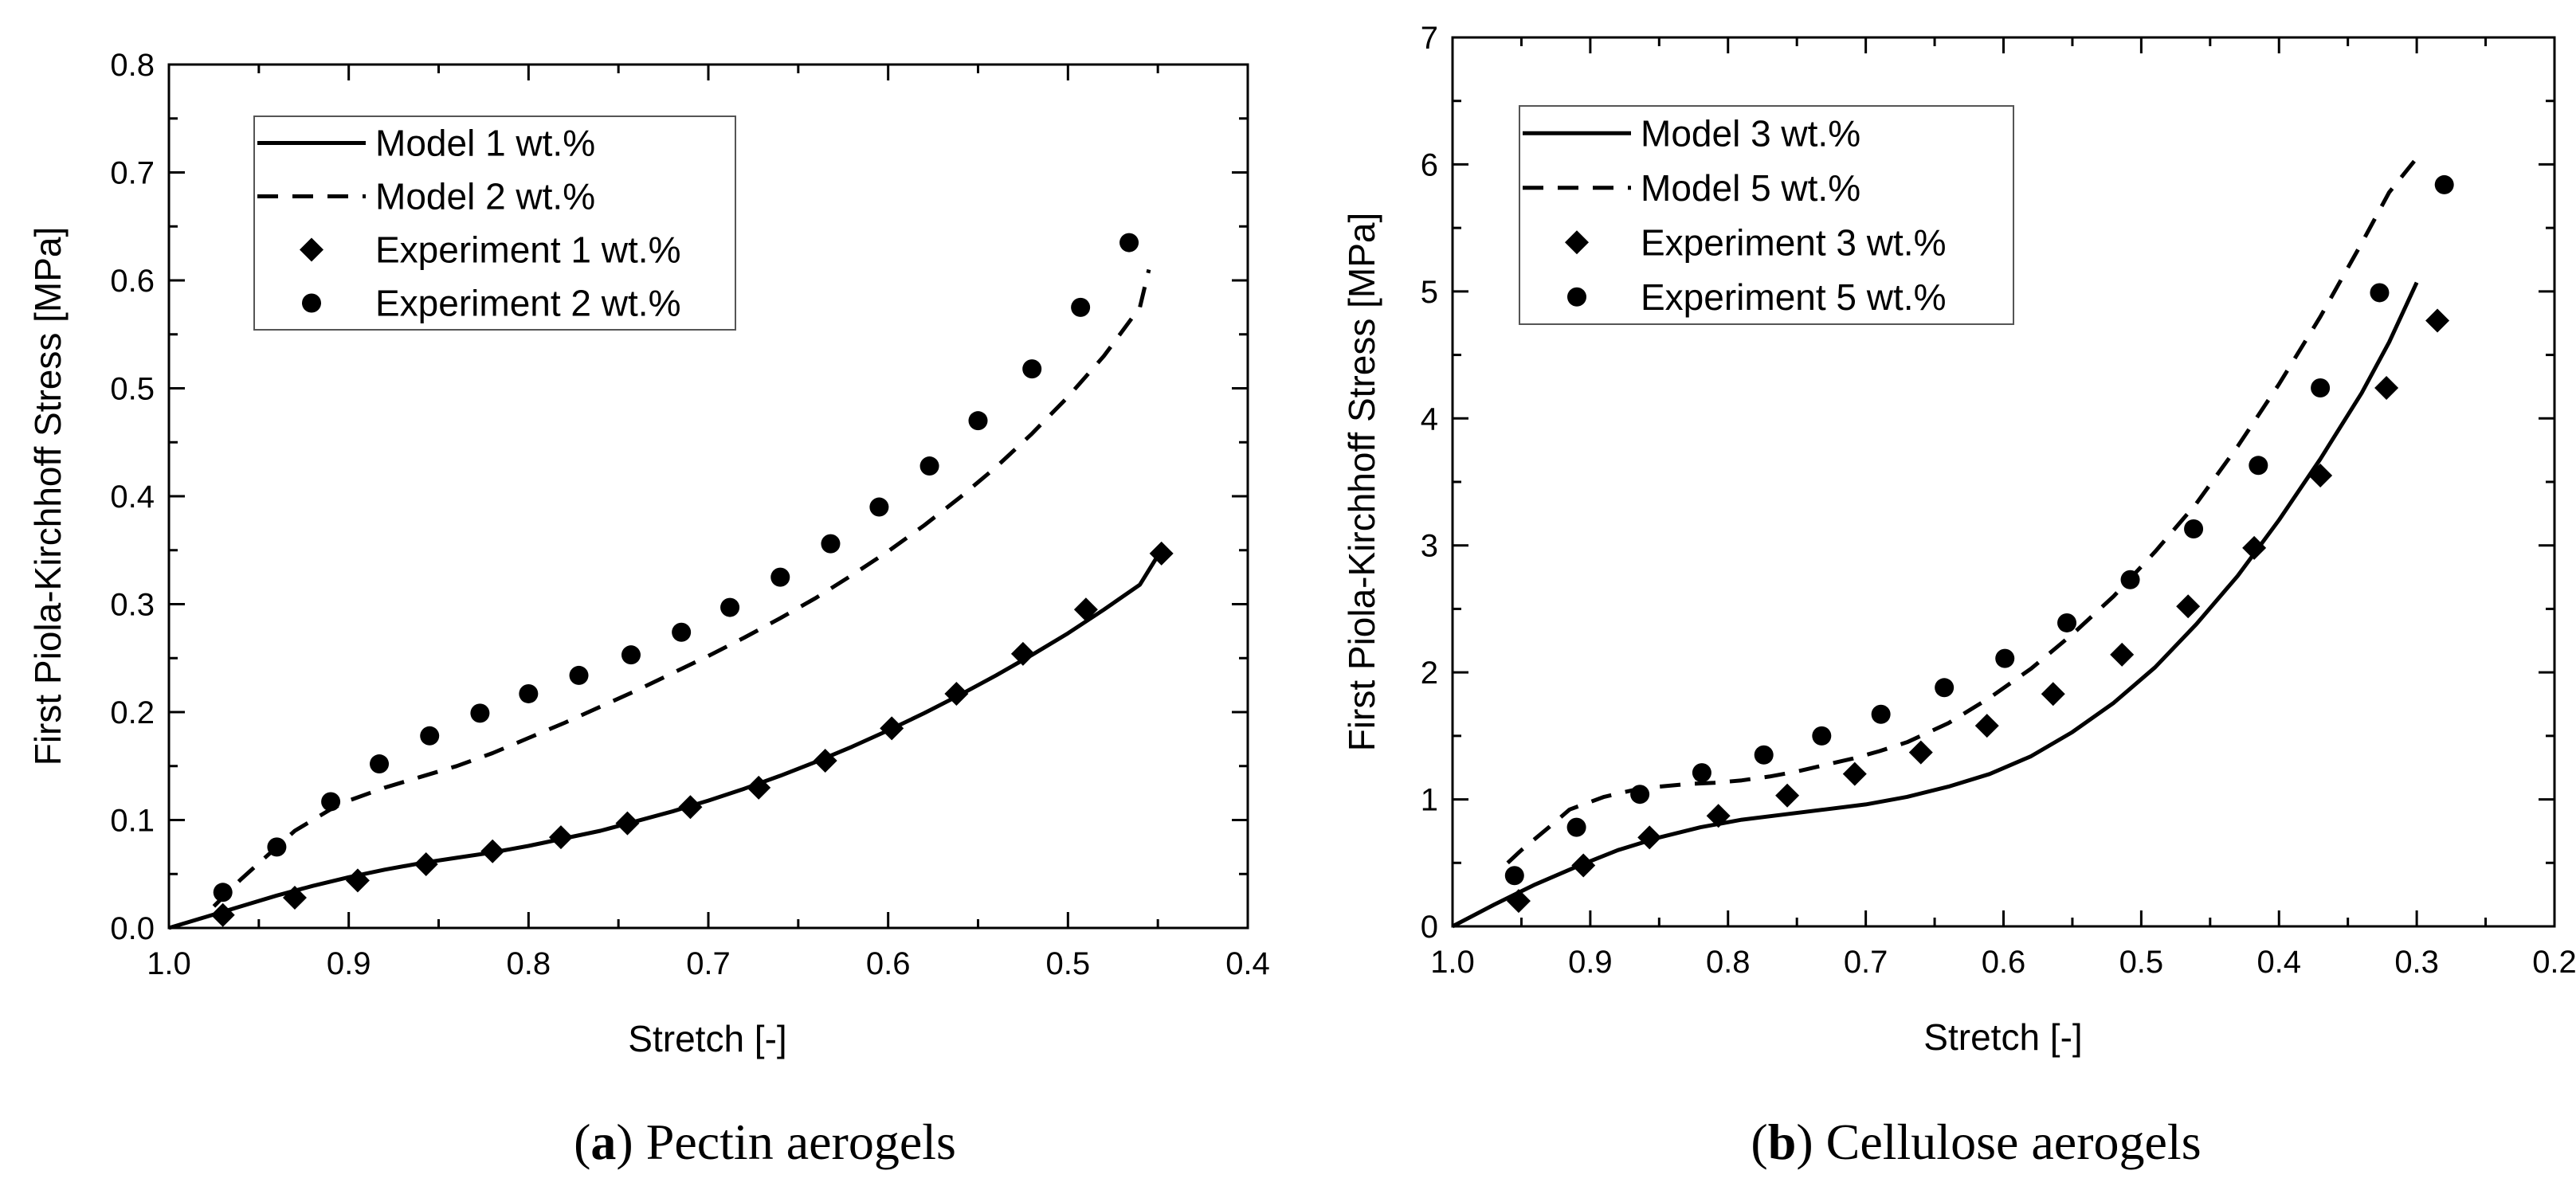 This screenshot has width=2576, height=1194. I want to click on legend-label: Model 2 wt.%, so click(485, 196).